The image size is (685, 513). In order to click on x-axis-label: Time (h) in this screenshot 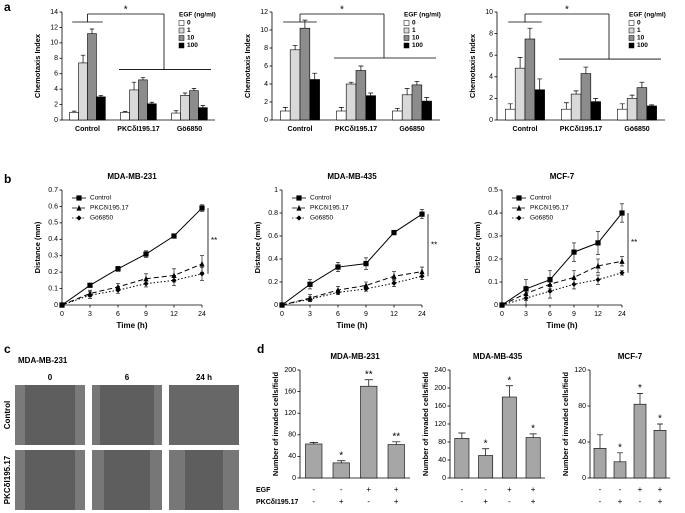, I will do `click(352, 325)`.